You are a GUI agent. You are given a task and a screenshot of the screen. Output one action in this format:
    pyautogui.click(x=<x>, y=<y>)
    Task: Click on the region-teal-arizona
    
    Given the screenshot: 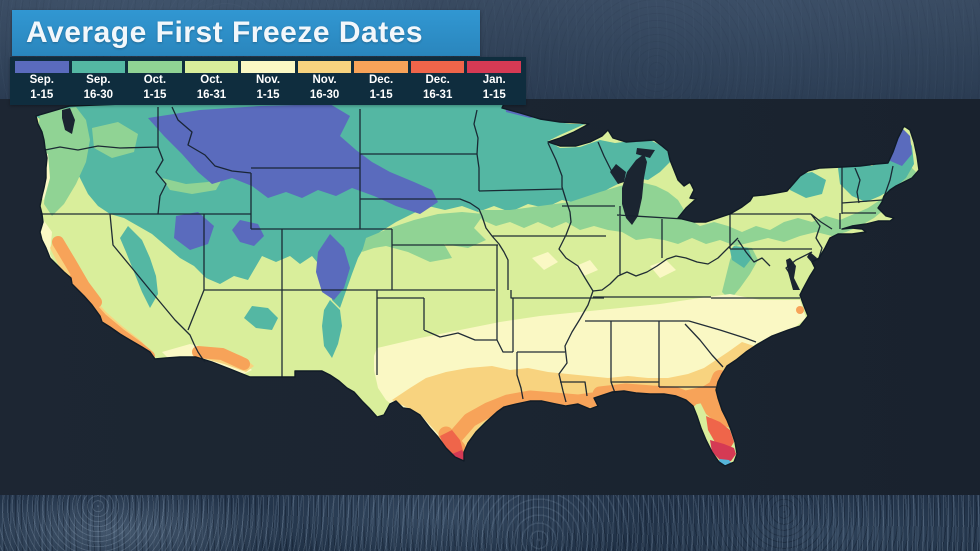 What is the action you would take?
    pyautogui.click(x=261, y=318)
    